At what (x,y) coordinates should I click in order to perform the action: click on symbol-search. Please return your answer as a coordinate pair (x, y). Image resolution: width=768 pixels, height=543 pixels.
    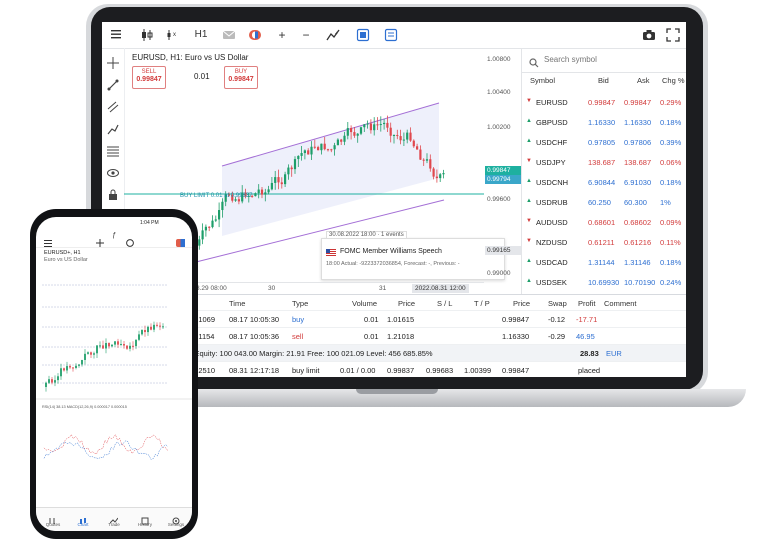
    Looking at the image, I should click on (604, 60).